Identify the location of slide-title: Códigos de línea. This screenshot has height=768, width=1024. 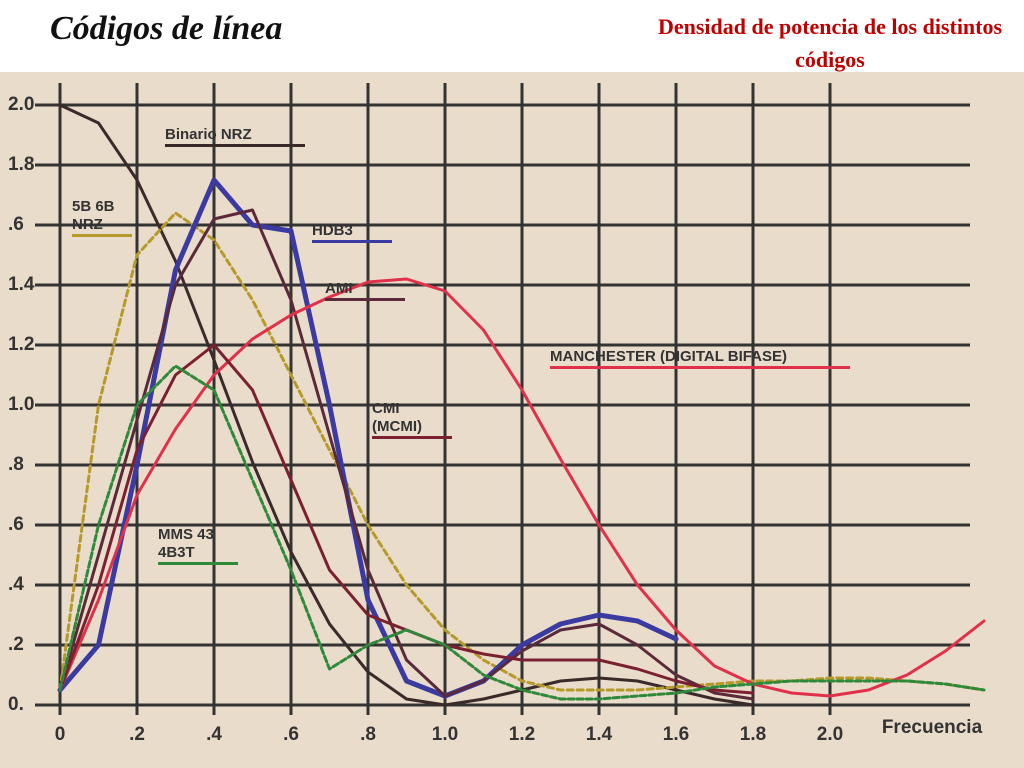
(166, 28).